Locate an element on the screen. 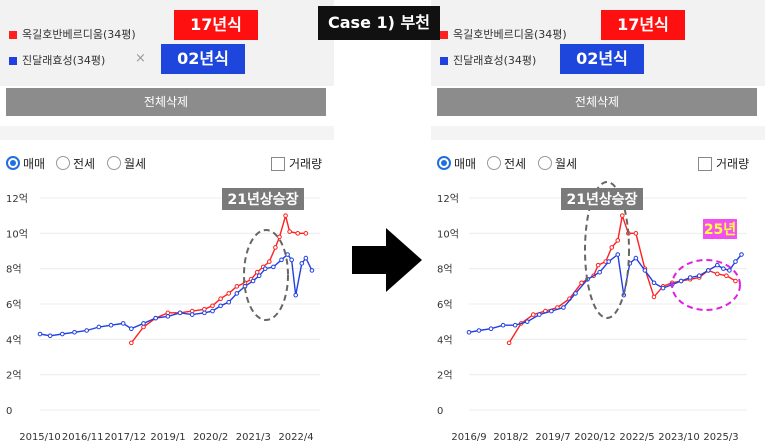  build-year-tag-blue: 02년식 is located at coordinates (203, 59).